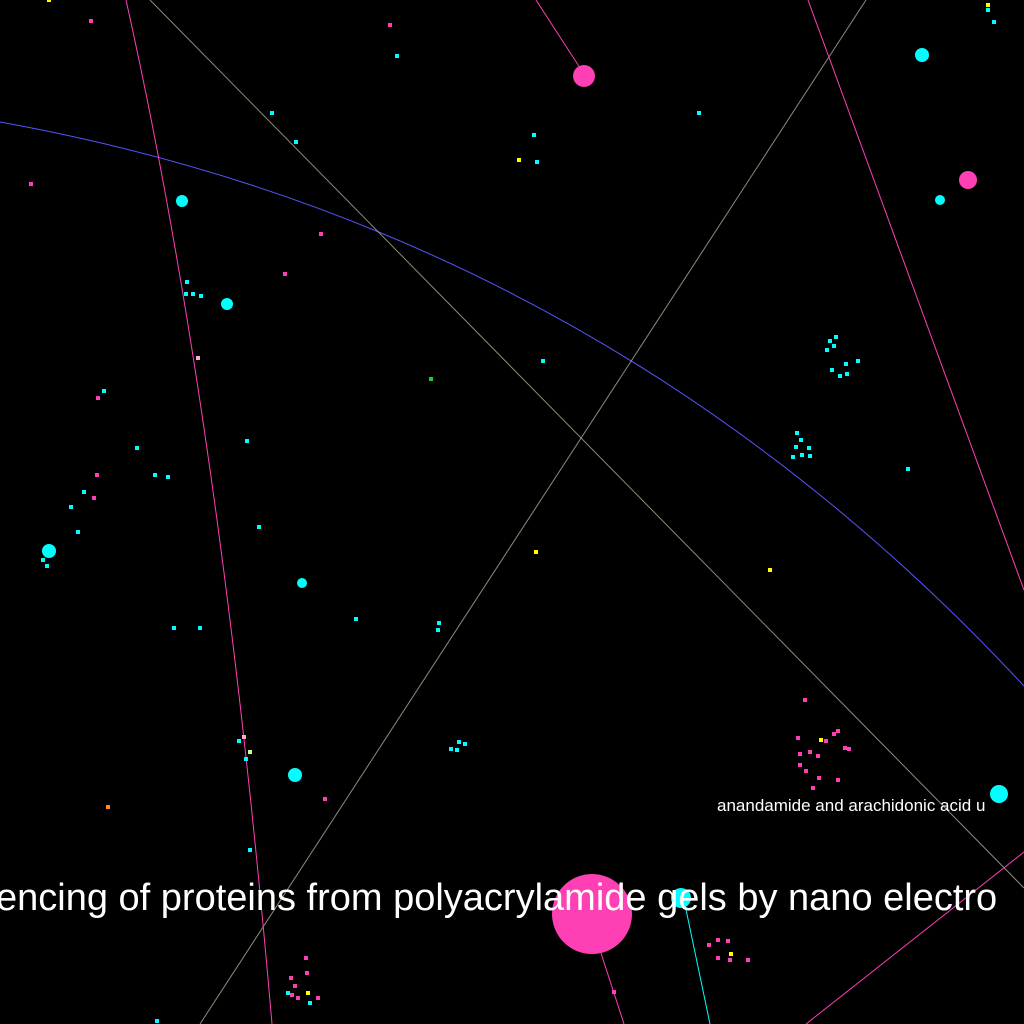 The height and width of the screenshot is (1024, 1024). Describe the element at coordinates (592, 914) in the screenshot. I see `node-hub-magenta` at that location.